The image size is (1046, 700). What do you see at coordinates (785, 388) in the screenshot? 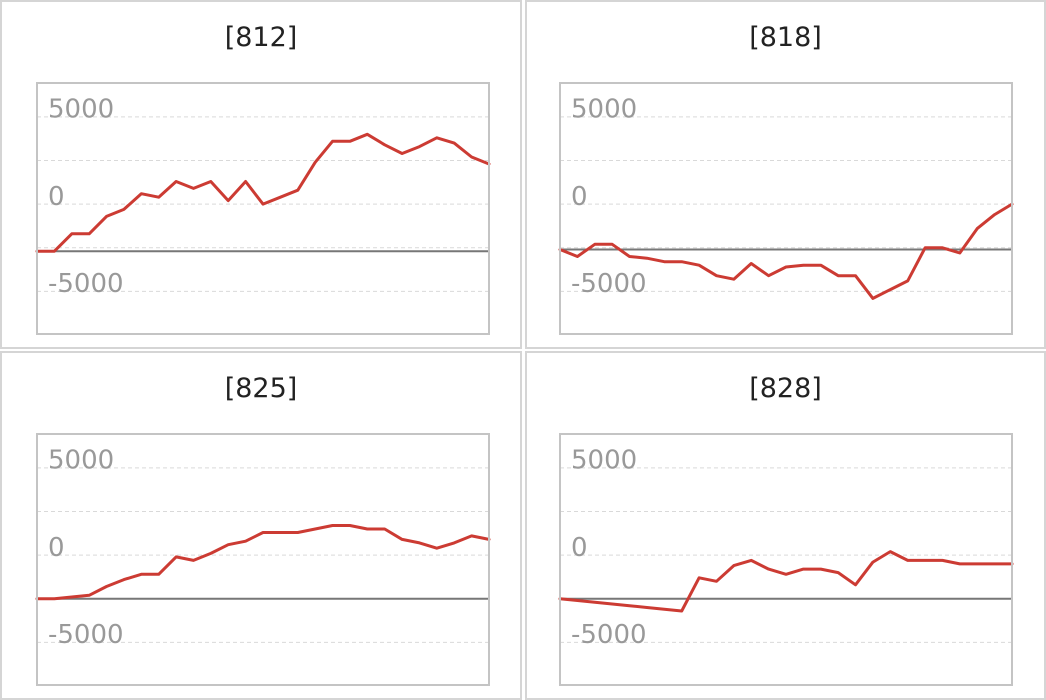
I see `chart-title: [828]` at bounding box center [785, 388].